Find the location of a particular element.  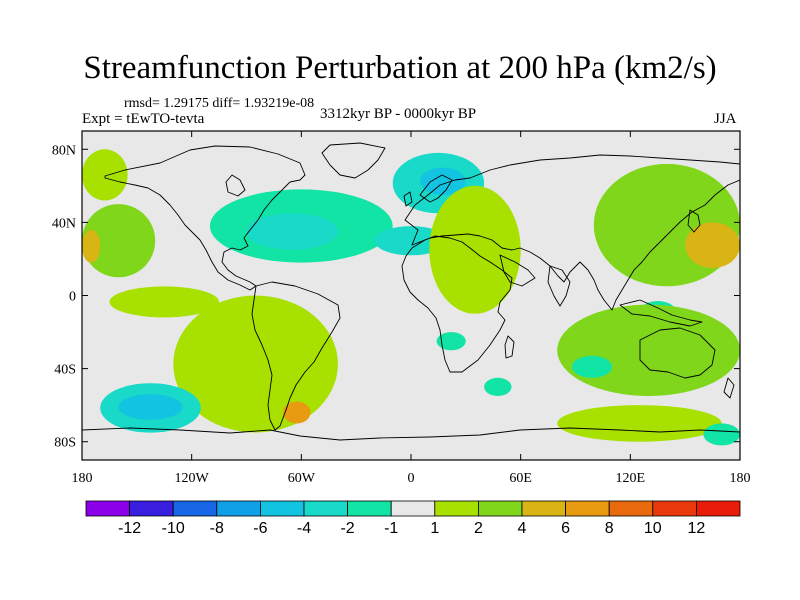

eurasia-coast is located at coordinates (572, 232).